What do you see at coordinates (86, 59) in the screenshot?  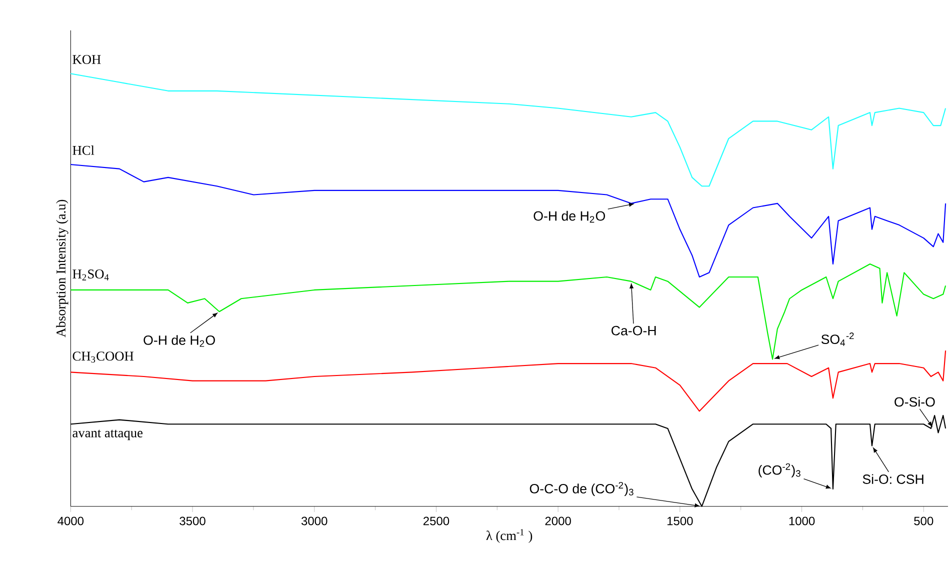 I see `series-label: KOH` at bounding box center [86, 59].